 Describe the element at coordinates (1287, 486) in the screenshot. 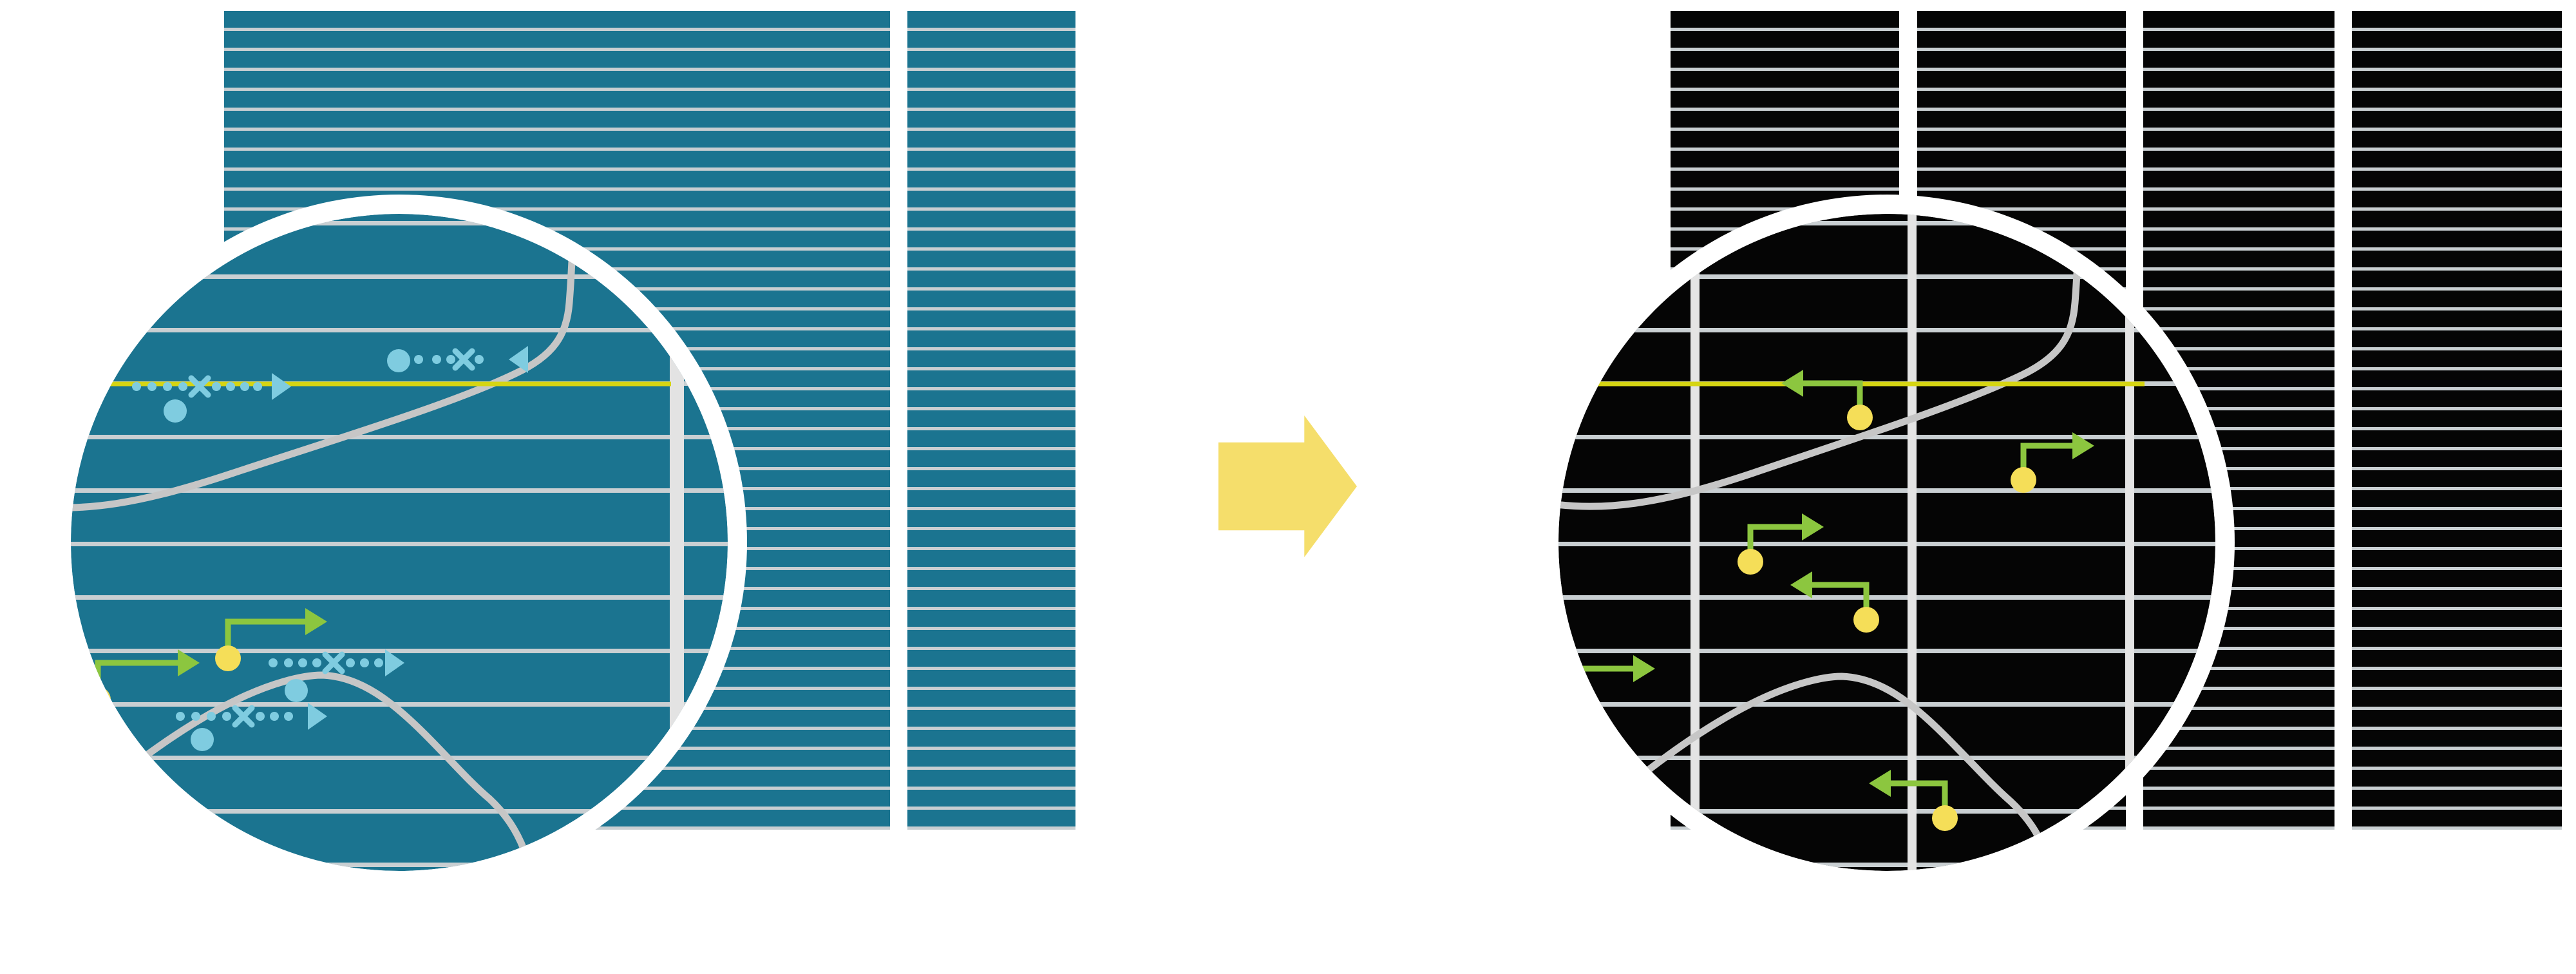

I see `transform-arrow` at that location.